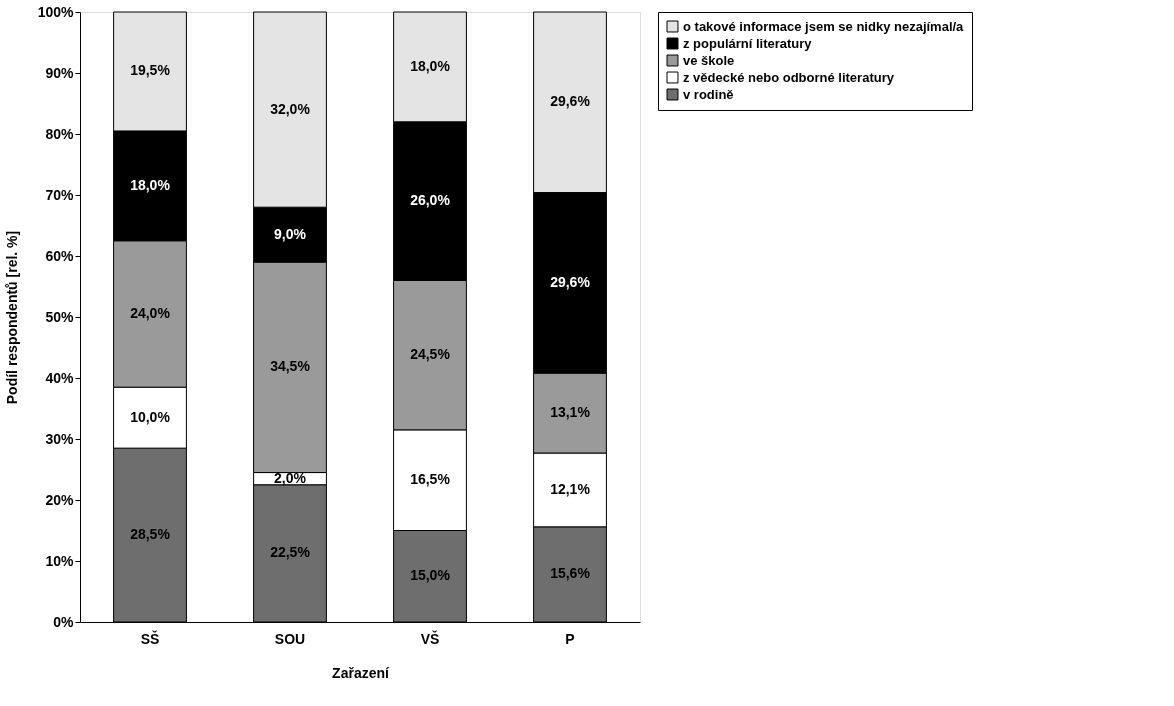 The image size is (1174, 706). I want to click on text: 32,0%, so click(290, 108).